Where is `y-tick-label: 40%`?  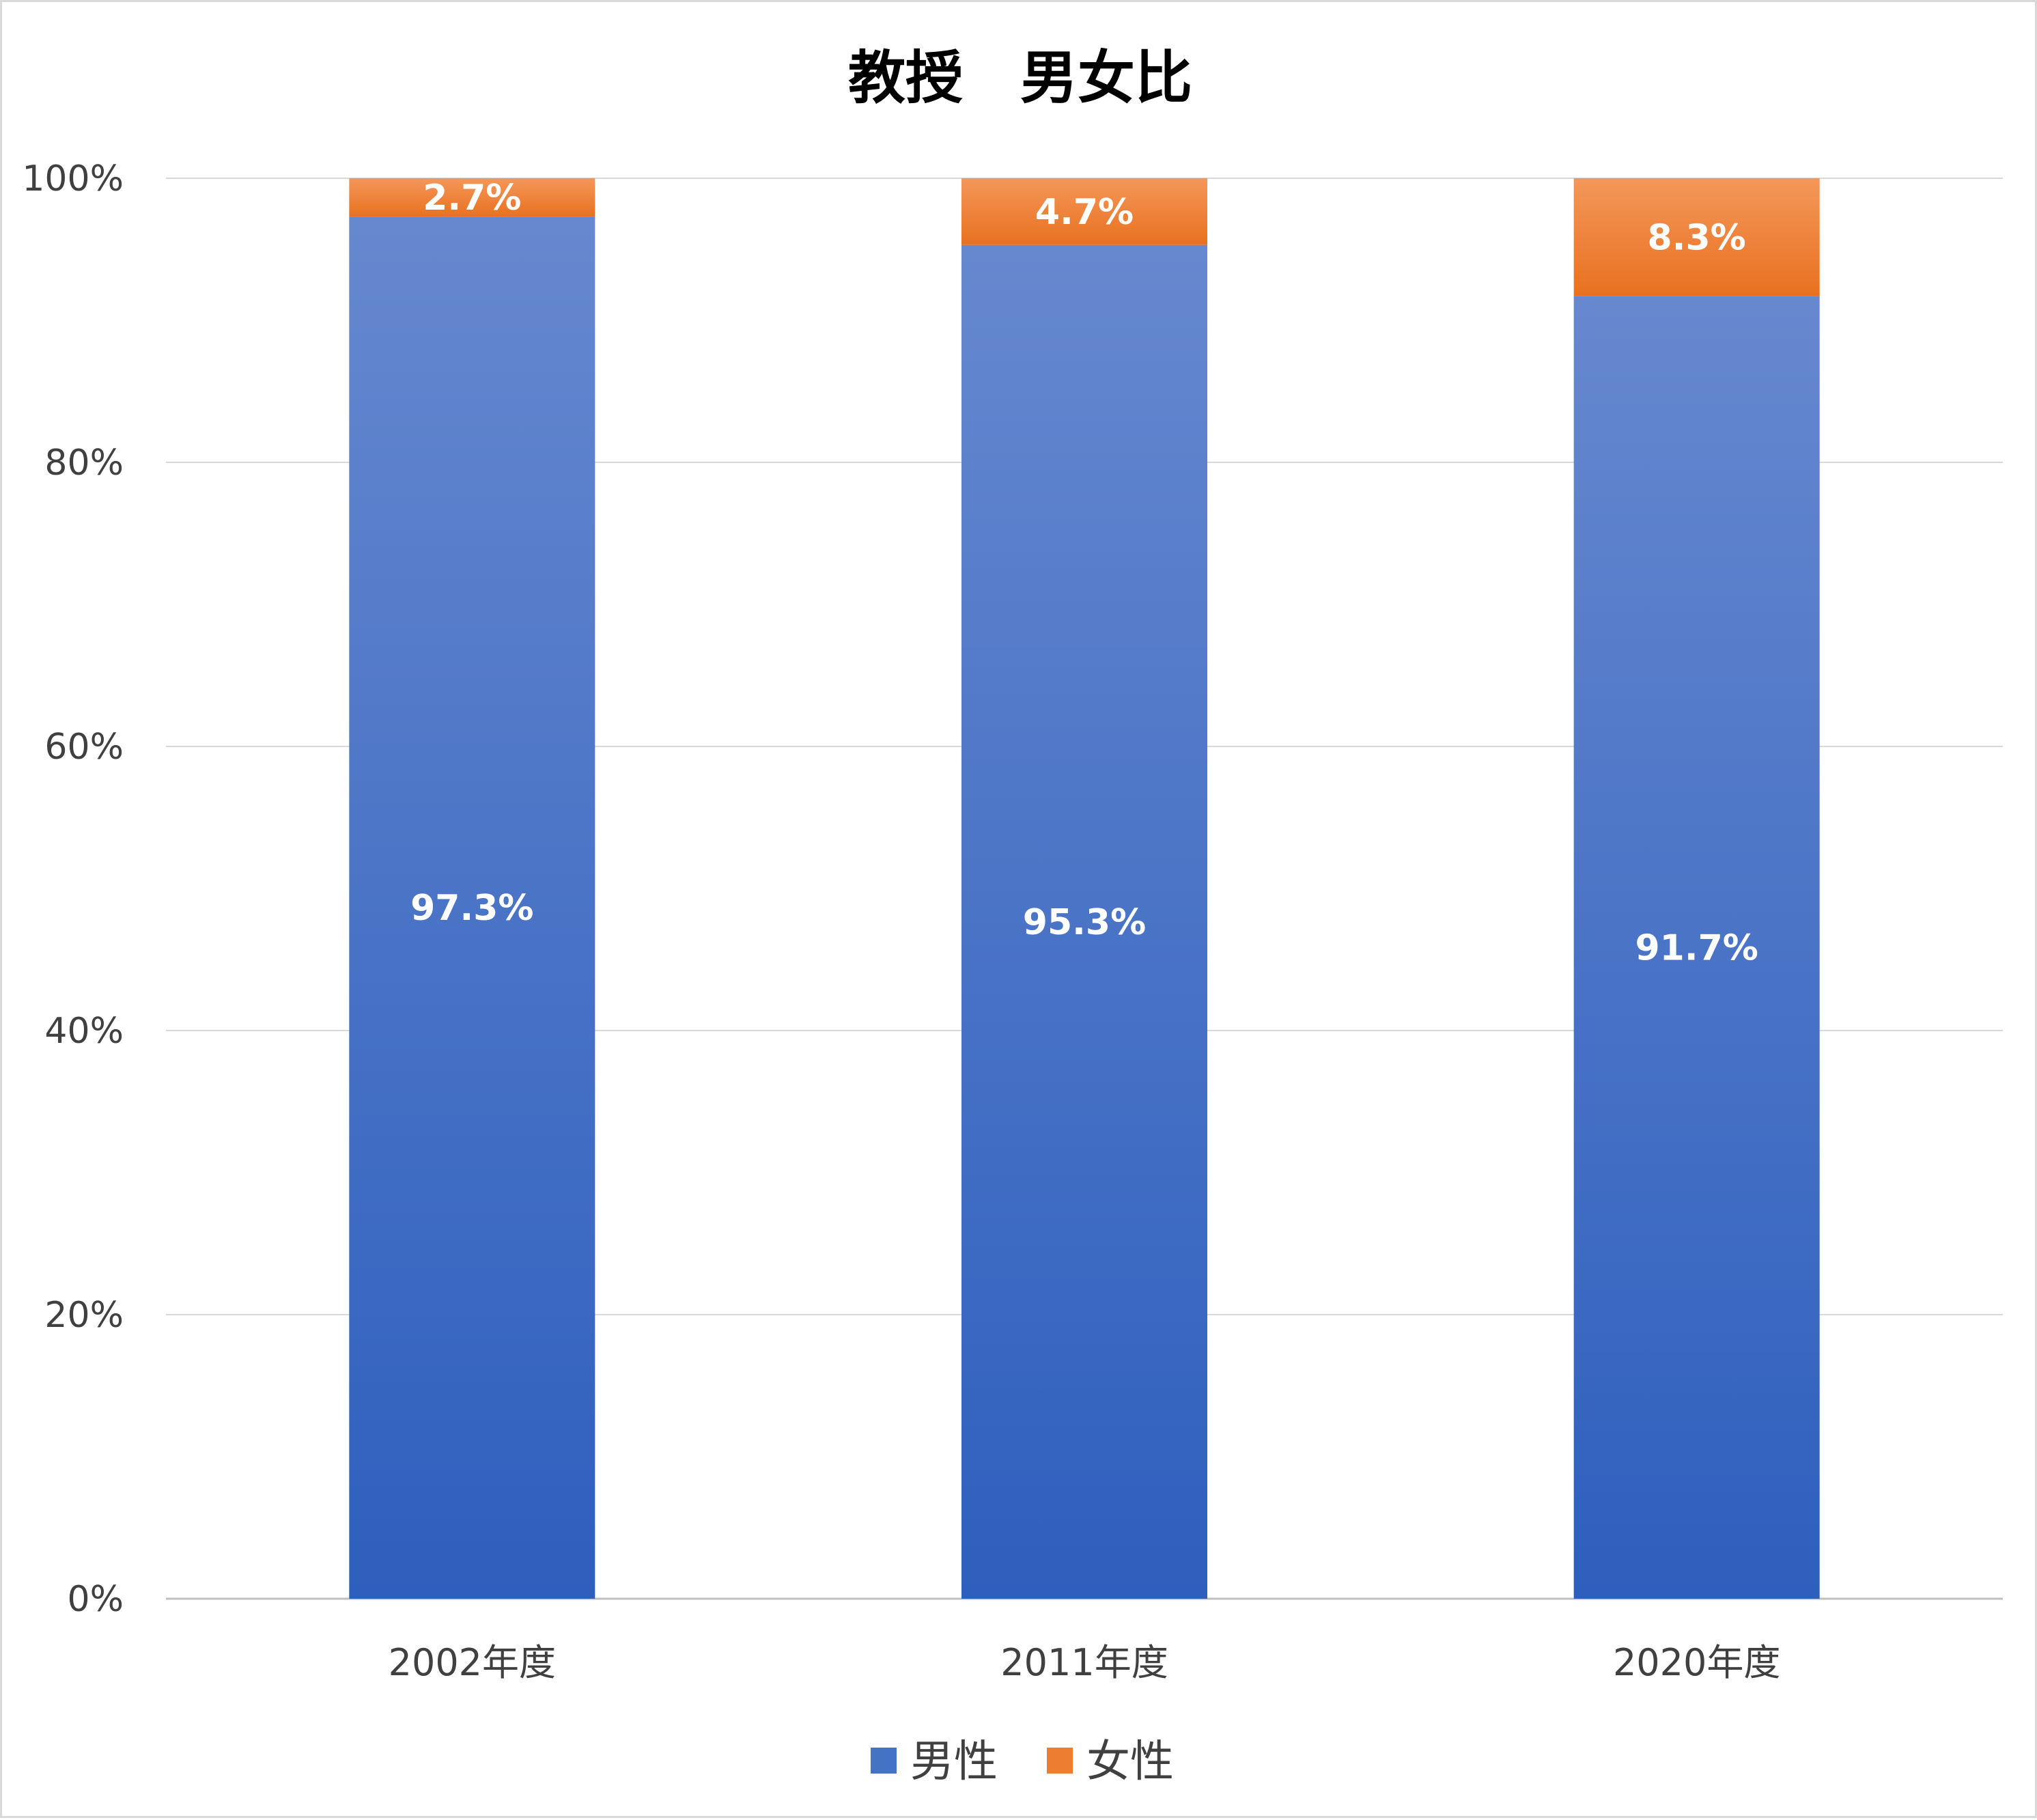 y-tick-label: 40% is located at coordinates (84, 1031).